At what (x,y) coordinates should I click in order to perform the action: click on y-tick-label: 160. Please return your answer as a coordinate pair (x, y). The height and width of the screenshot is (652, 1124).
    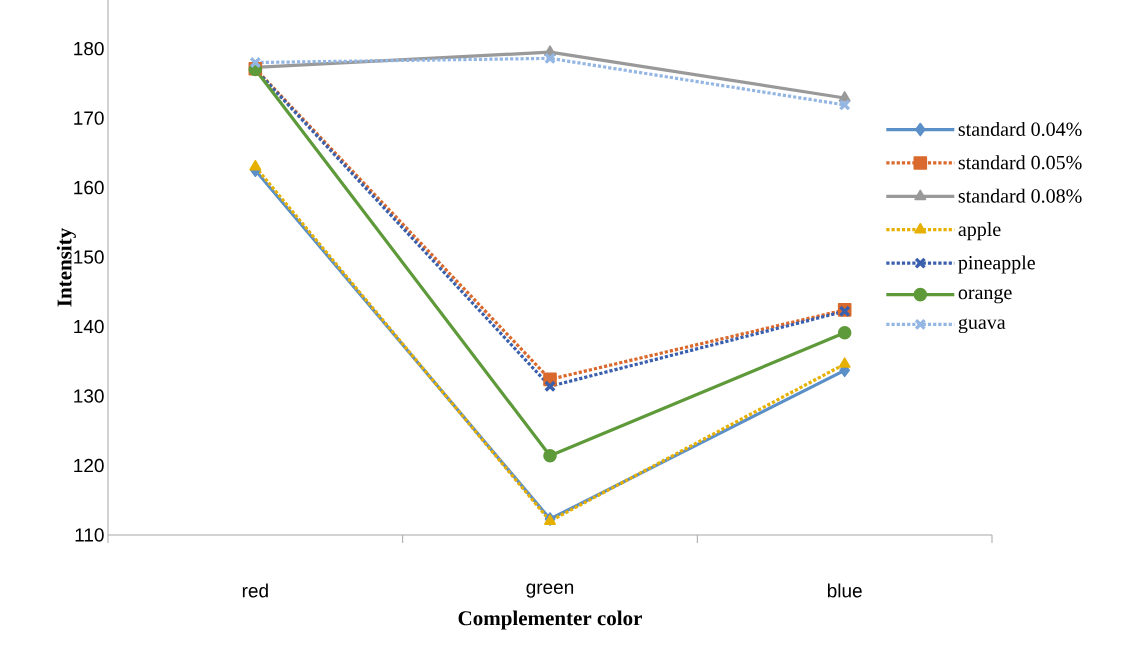
    Looking at the image, I should click on (89, 187).